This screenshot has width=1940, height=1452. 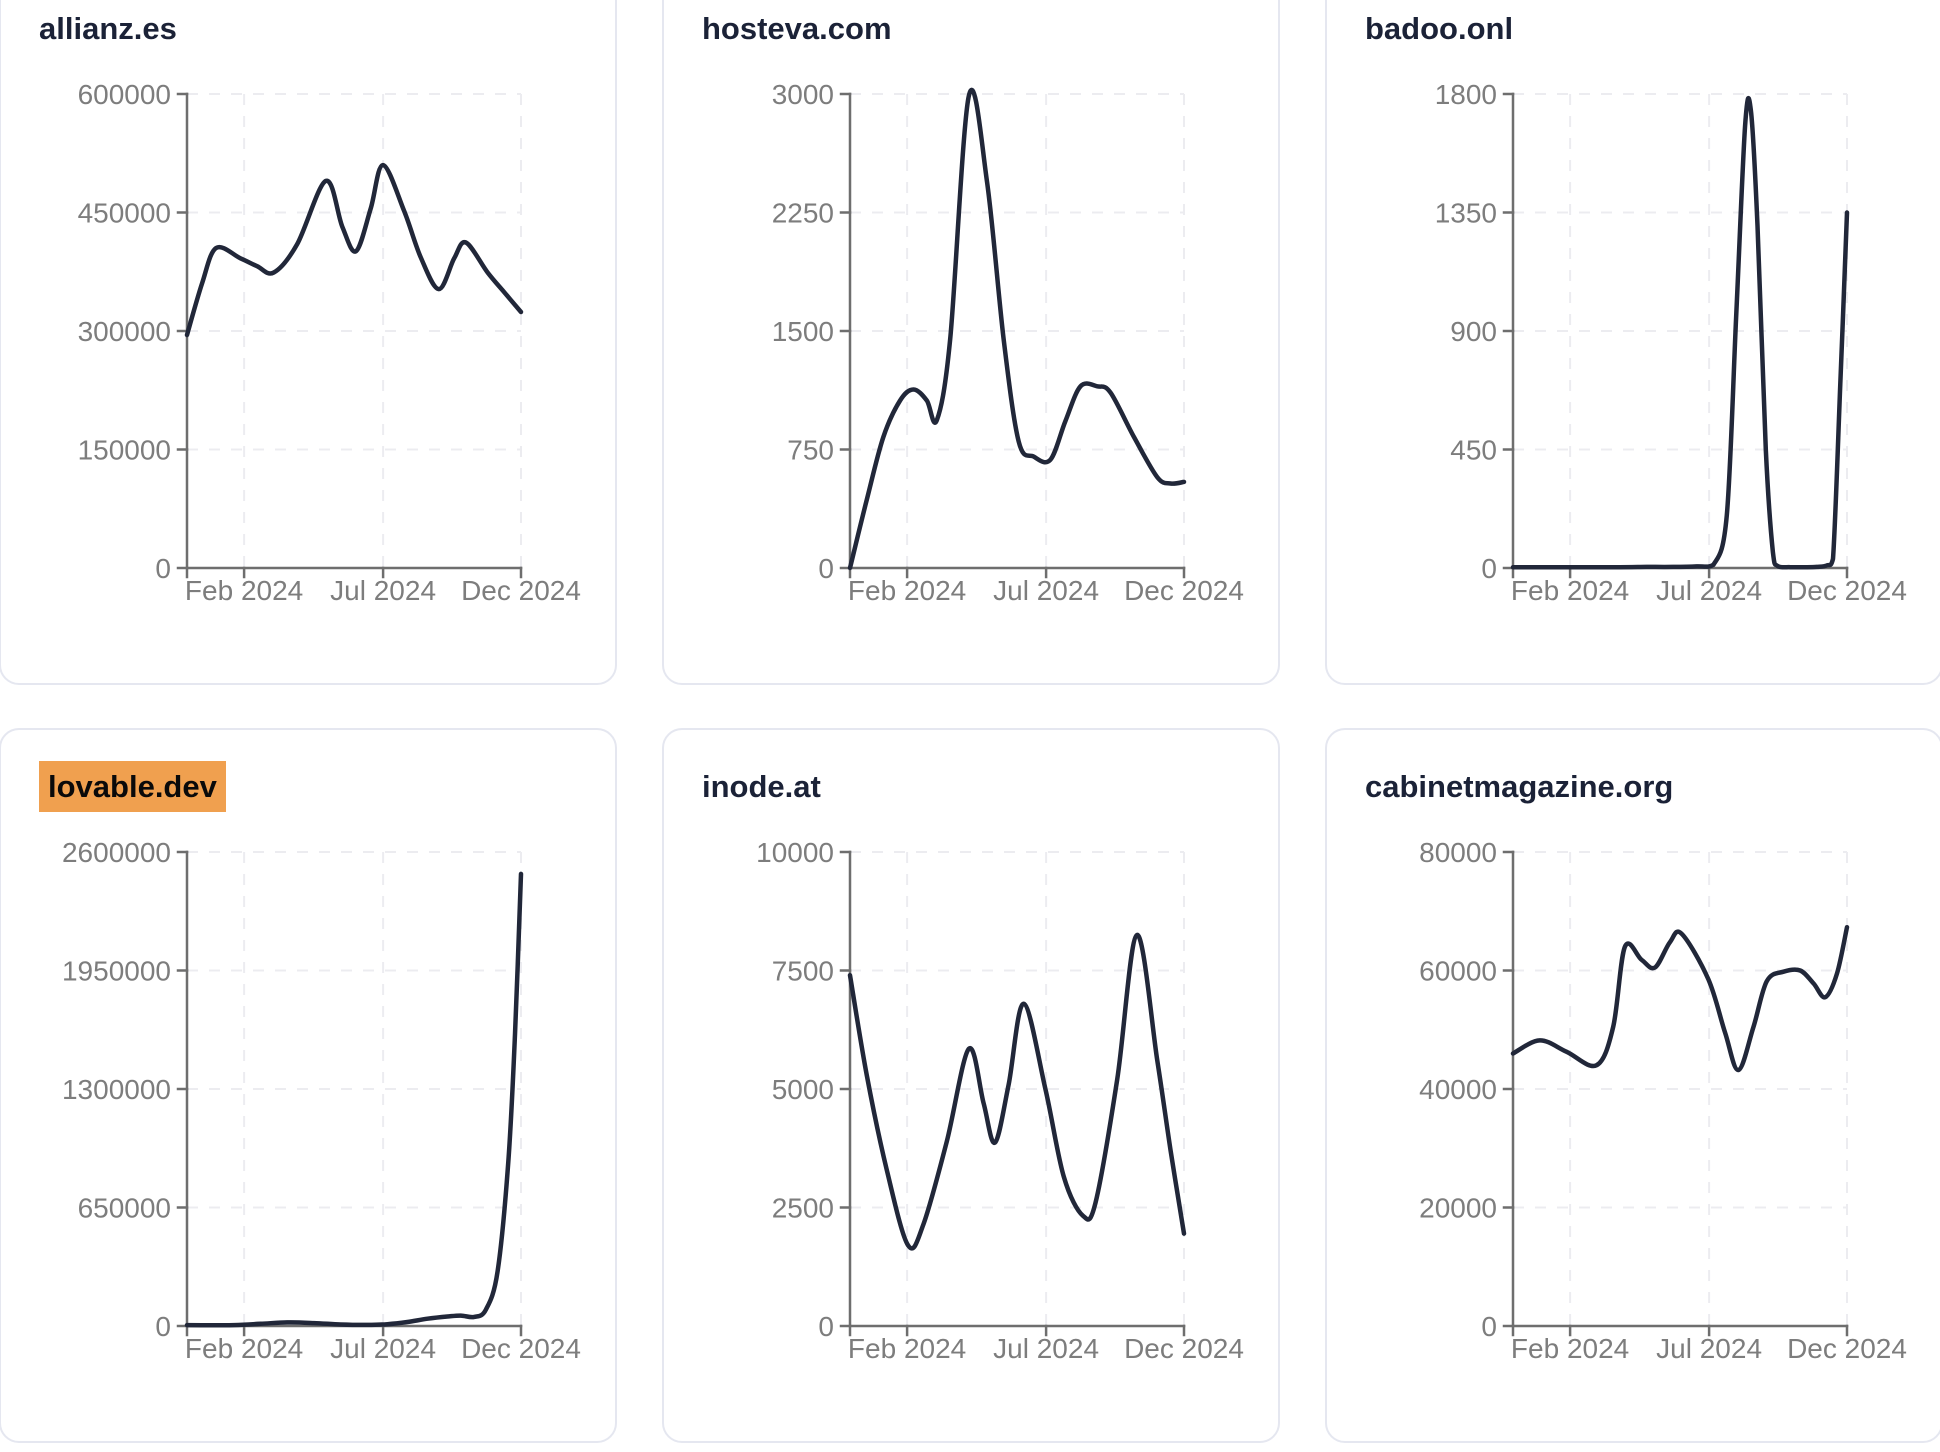 I want to click on chart-title: cabinetmagazine.org, so click(x=1519, y=786).